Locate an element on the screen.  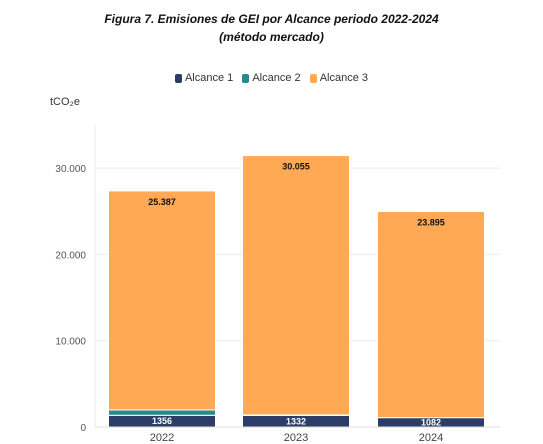
legend-item-alcance-1: Alcance 1 is located at coordinates (204, 78).